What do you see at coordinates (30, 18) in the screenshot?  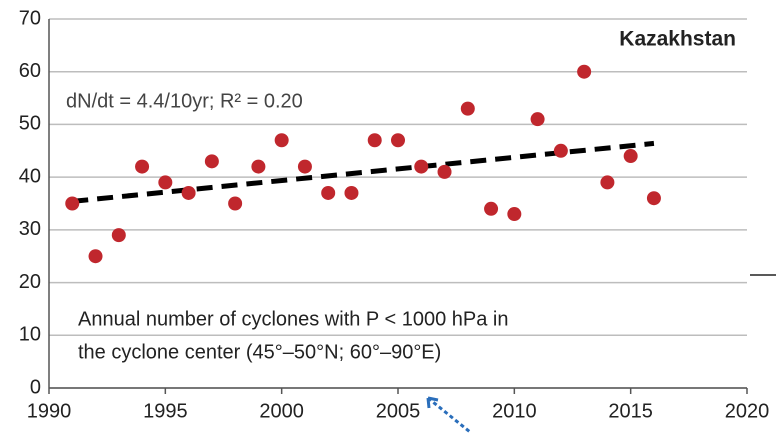 I see `y-tick-label: 70` at bounding box center [30, 18].